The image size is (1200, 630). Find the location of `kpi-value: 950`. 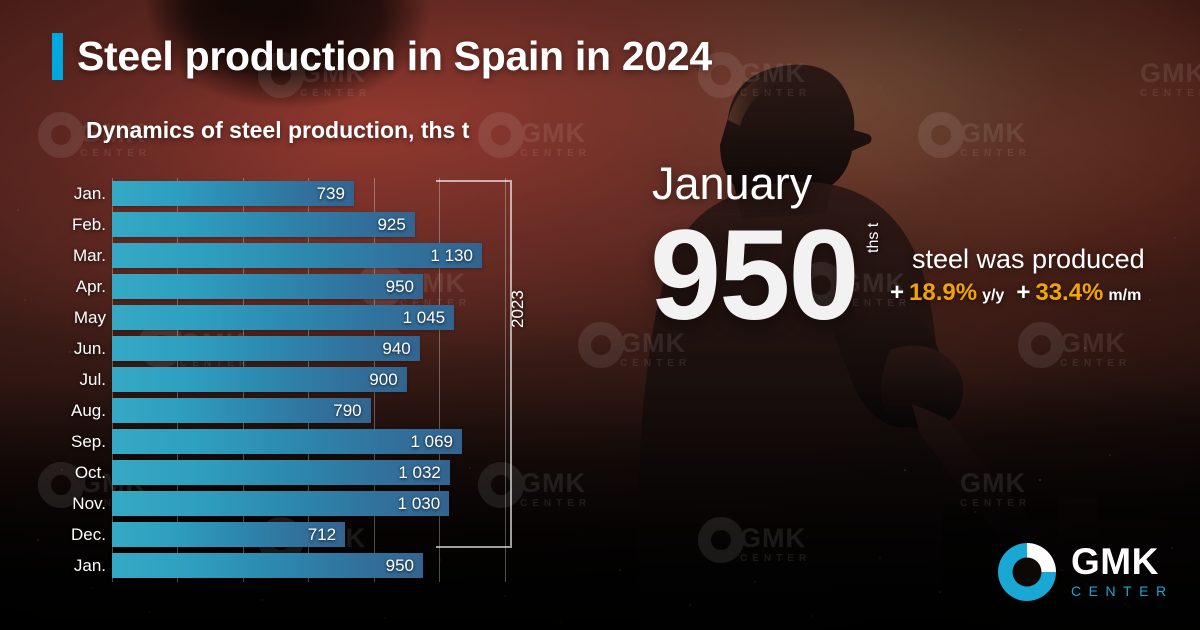

kpi-value: 950 is located at coordinates (755, 275).